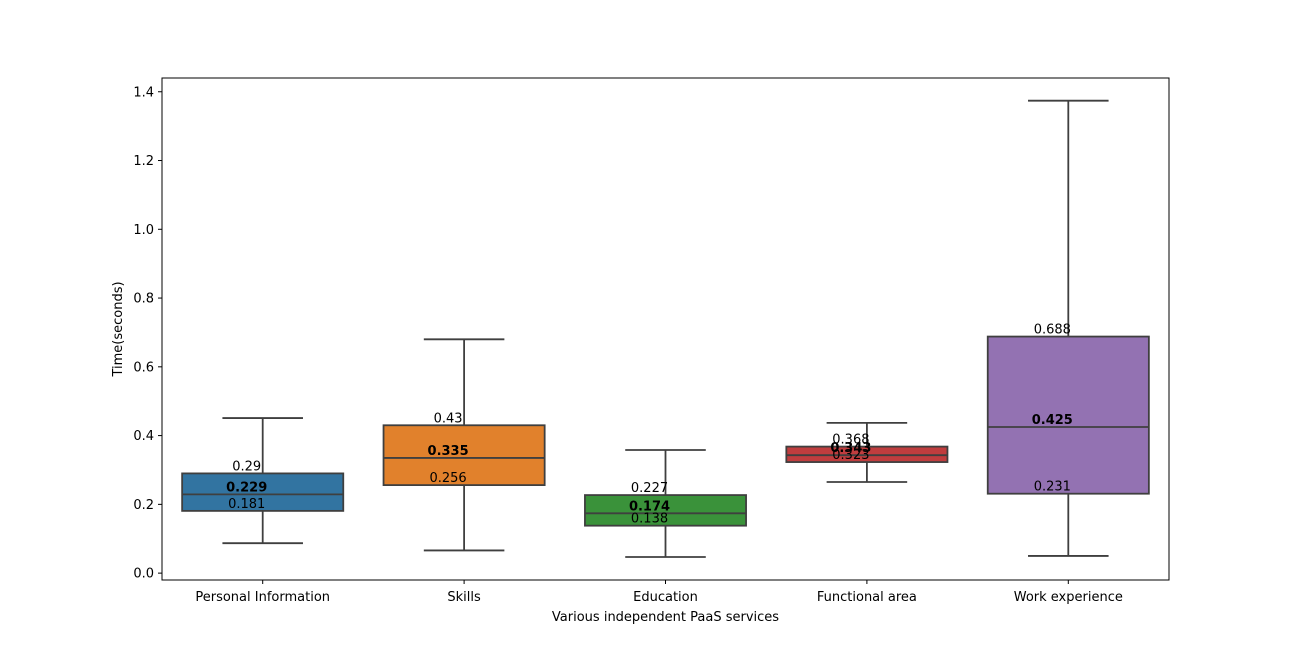 The width and height of the screenshot is (1299, 652). What do you see at coordinates (246, 487) in the screenshot?
I see `median-label: 0.229` at bounding box center [246, 487].